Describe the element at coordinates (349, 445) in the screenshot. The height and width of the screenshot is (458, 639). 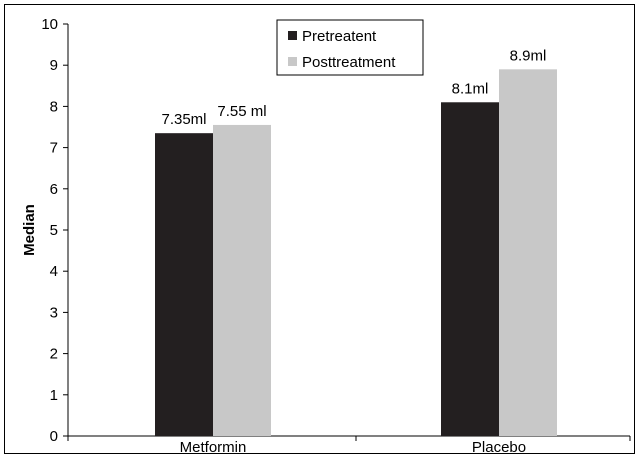
I see `x-axis: Metformin Placebo` at that location.